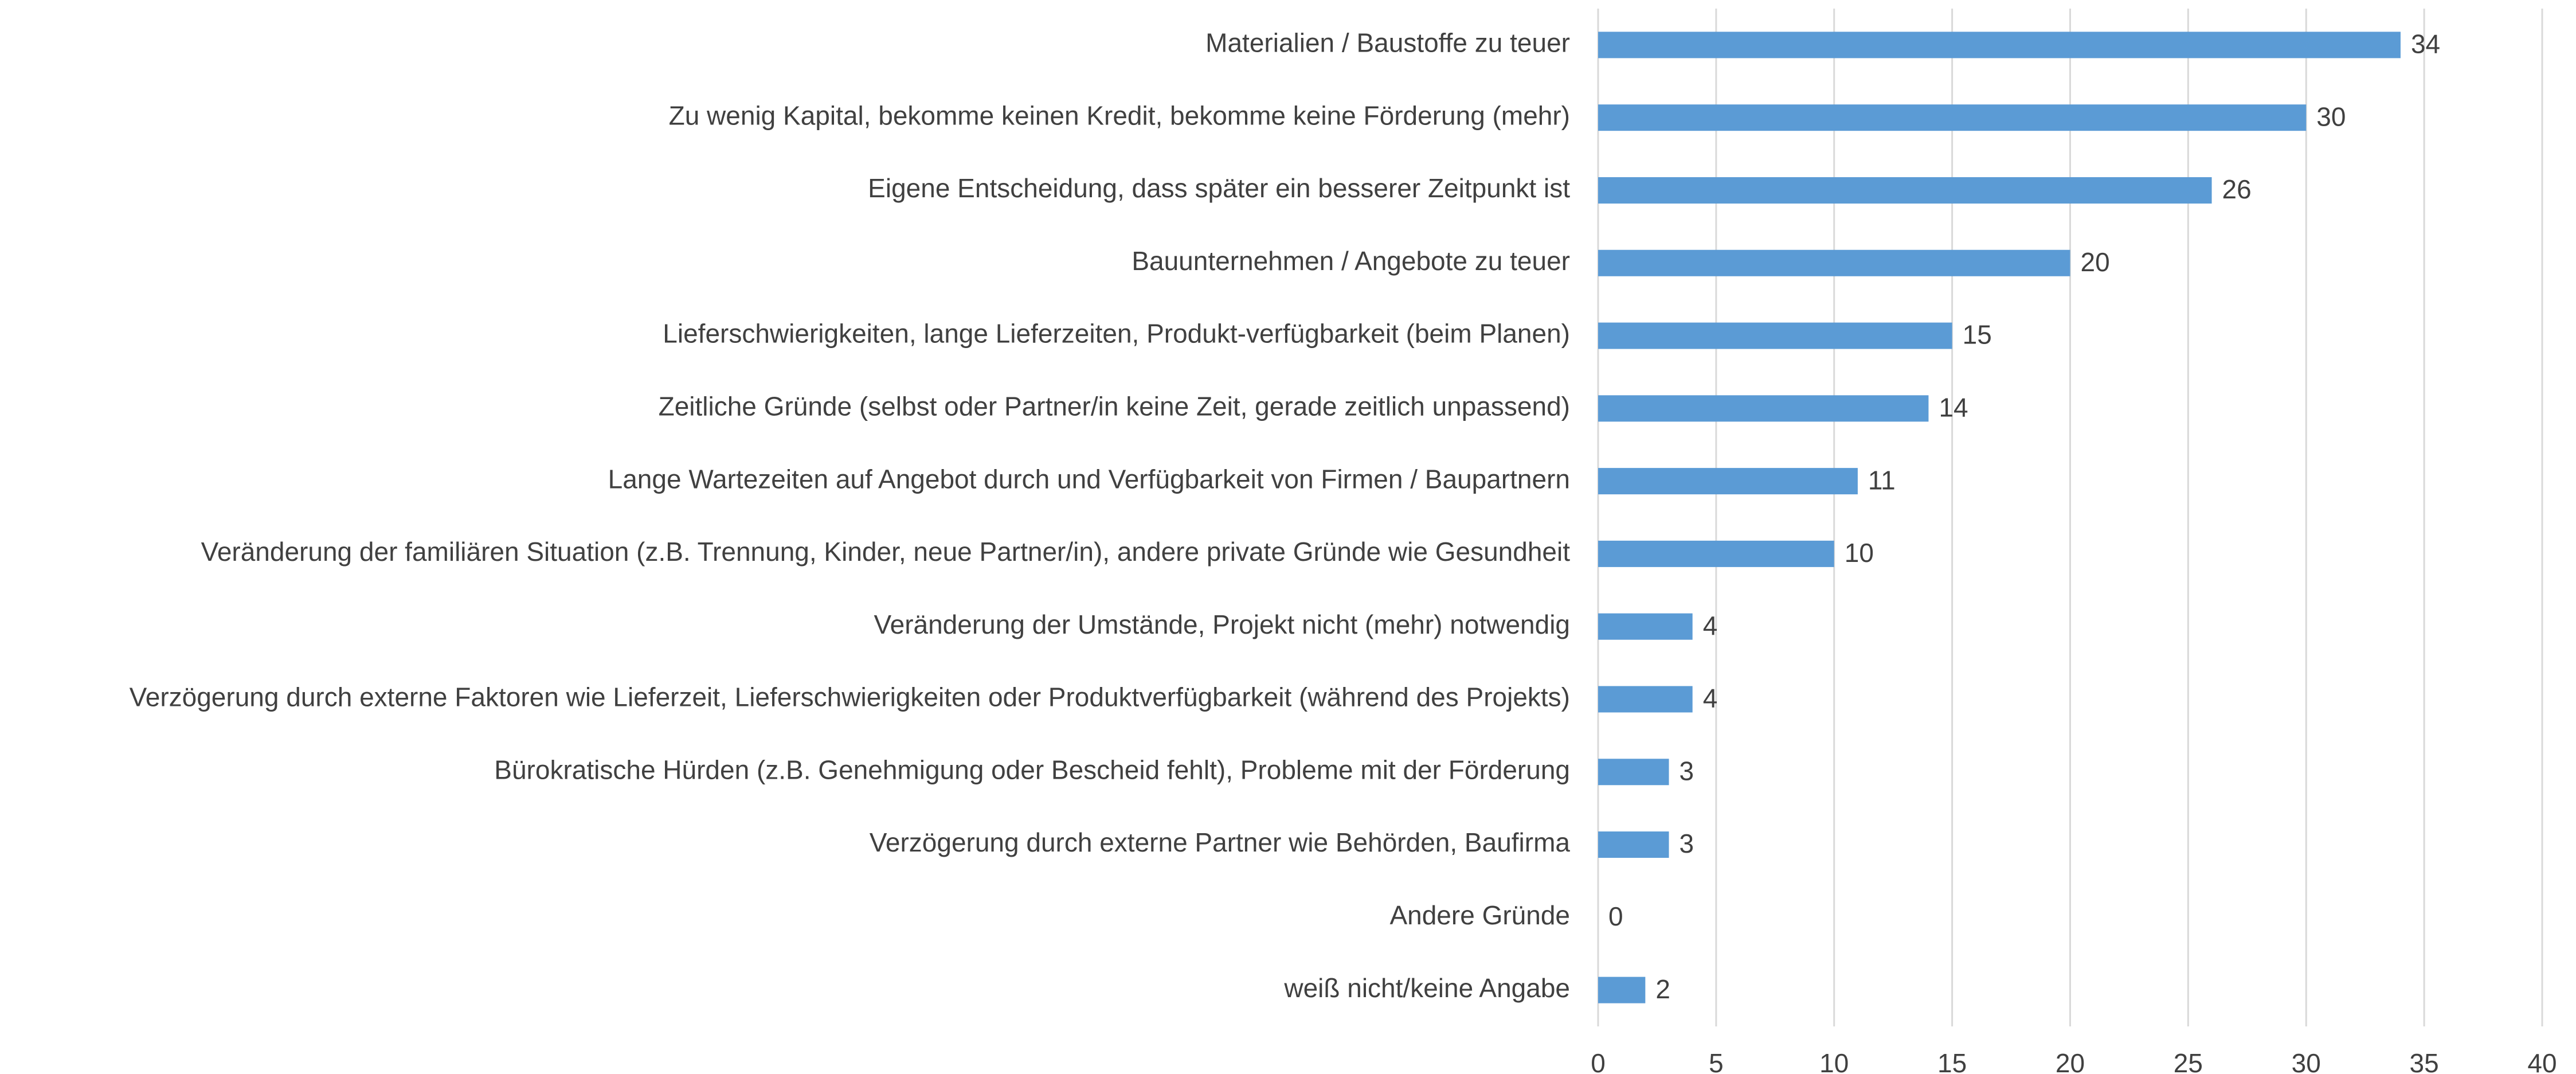 The width and height of the screenshot is (2576, 1074). Describe the element at coordinates (1834, 1061) in the screenshot. I see `x-tick-label: 10` at that location.